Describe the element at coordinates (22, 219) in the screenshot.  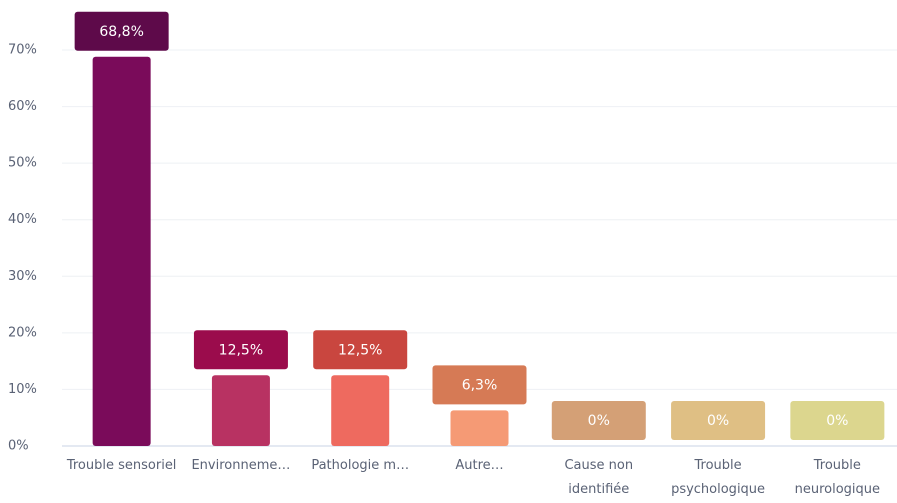
I see `y-tick-label: 40%` at that location.